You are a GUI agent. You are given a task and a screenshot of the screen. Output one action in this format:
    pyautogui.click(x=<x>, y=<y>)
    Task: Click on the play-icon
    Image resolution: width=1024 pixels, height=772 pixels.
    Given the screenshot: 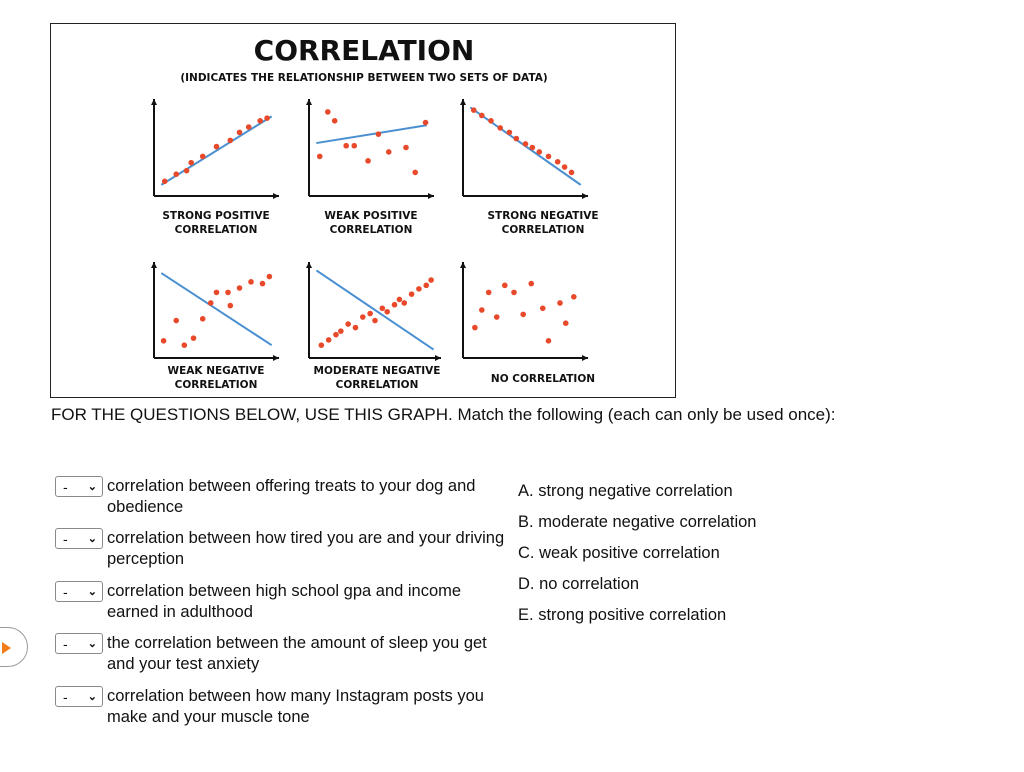 What is the action you would take?
    pyautogui.click(x=6, y=648)
    